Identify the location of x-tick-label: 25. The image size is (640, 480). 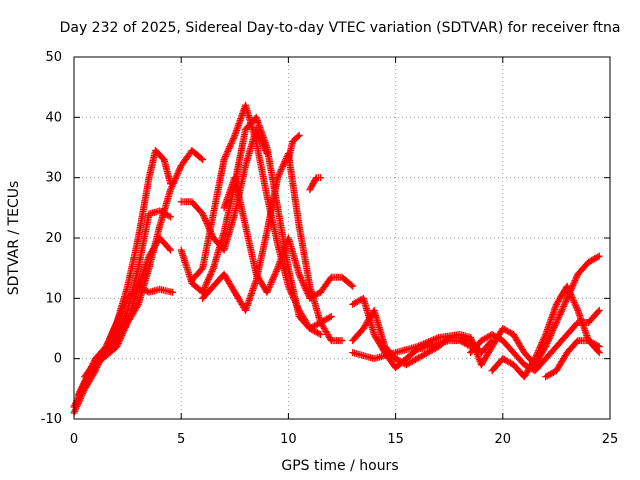
(610, 439).